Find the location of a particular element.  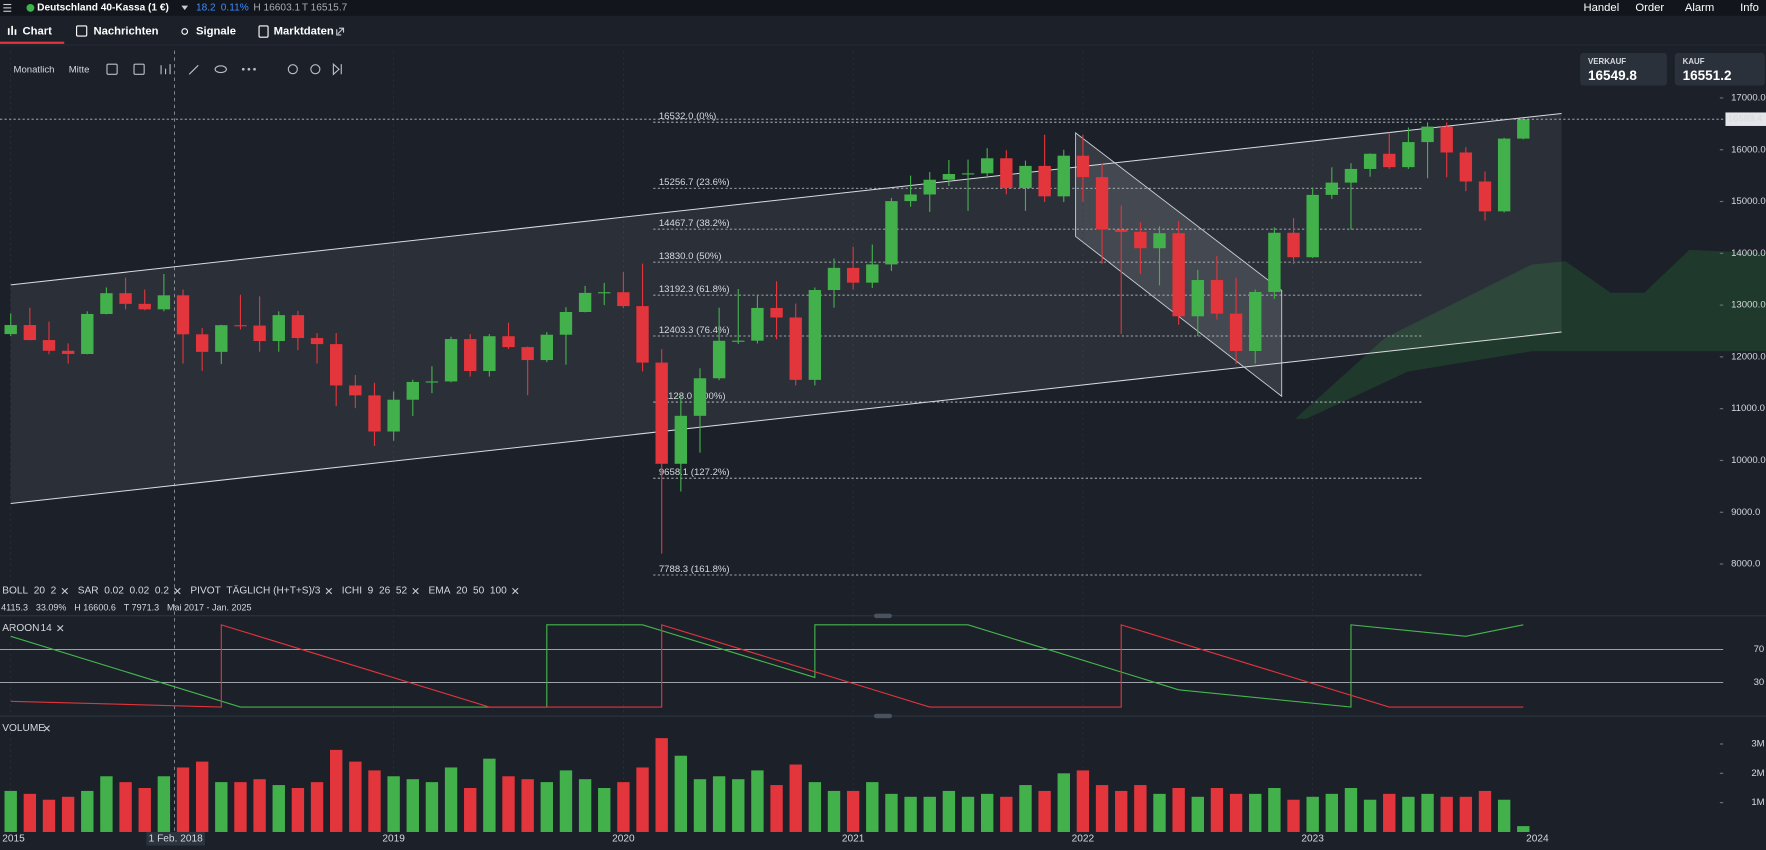

fib-label: 14467.7 (38.2%) is located at coordinates (694, 223).